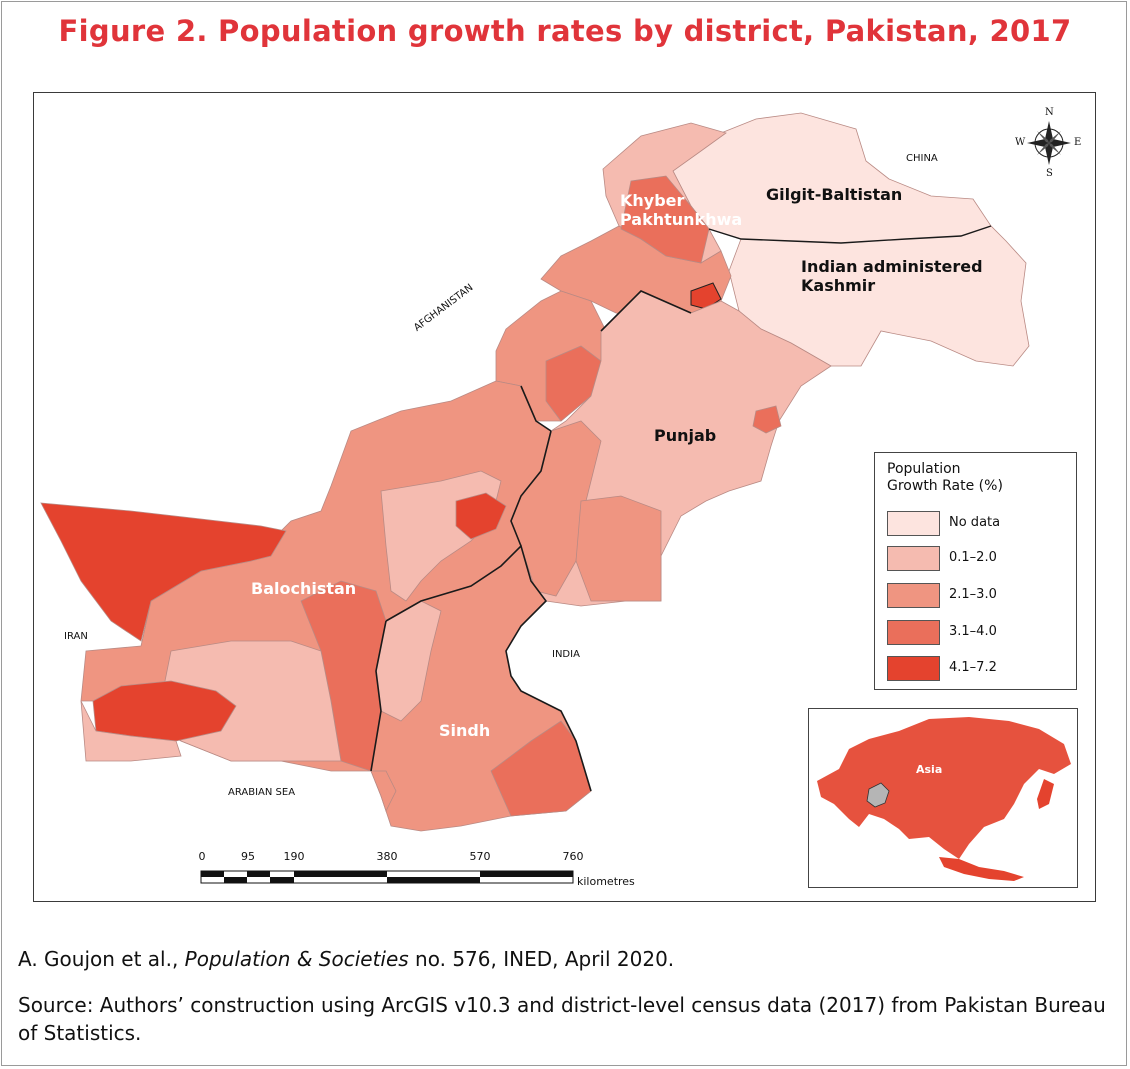 Image resolution: width=1130 pixels, height=1069 pixels. Describe the element at coordinates (606, 881) in the screenshot. I see `scale-unit: kilometres` at that location.